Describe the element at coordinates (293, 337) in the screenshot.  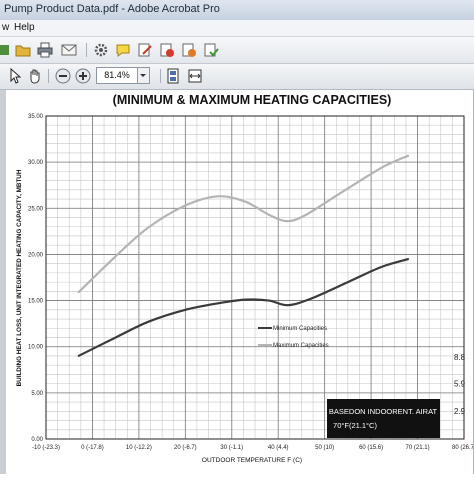
I see `legend: Minimum Capacities Maximum Capacities` at that location.